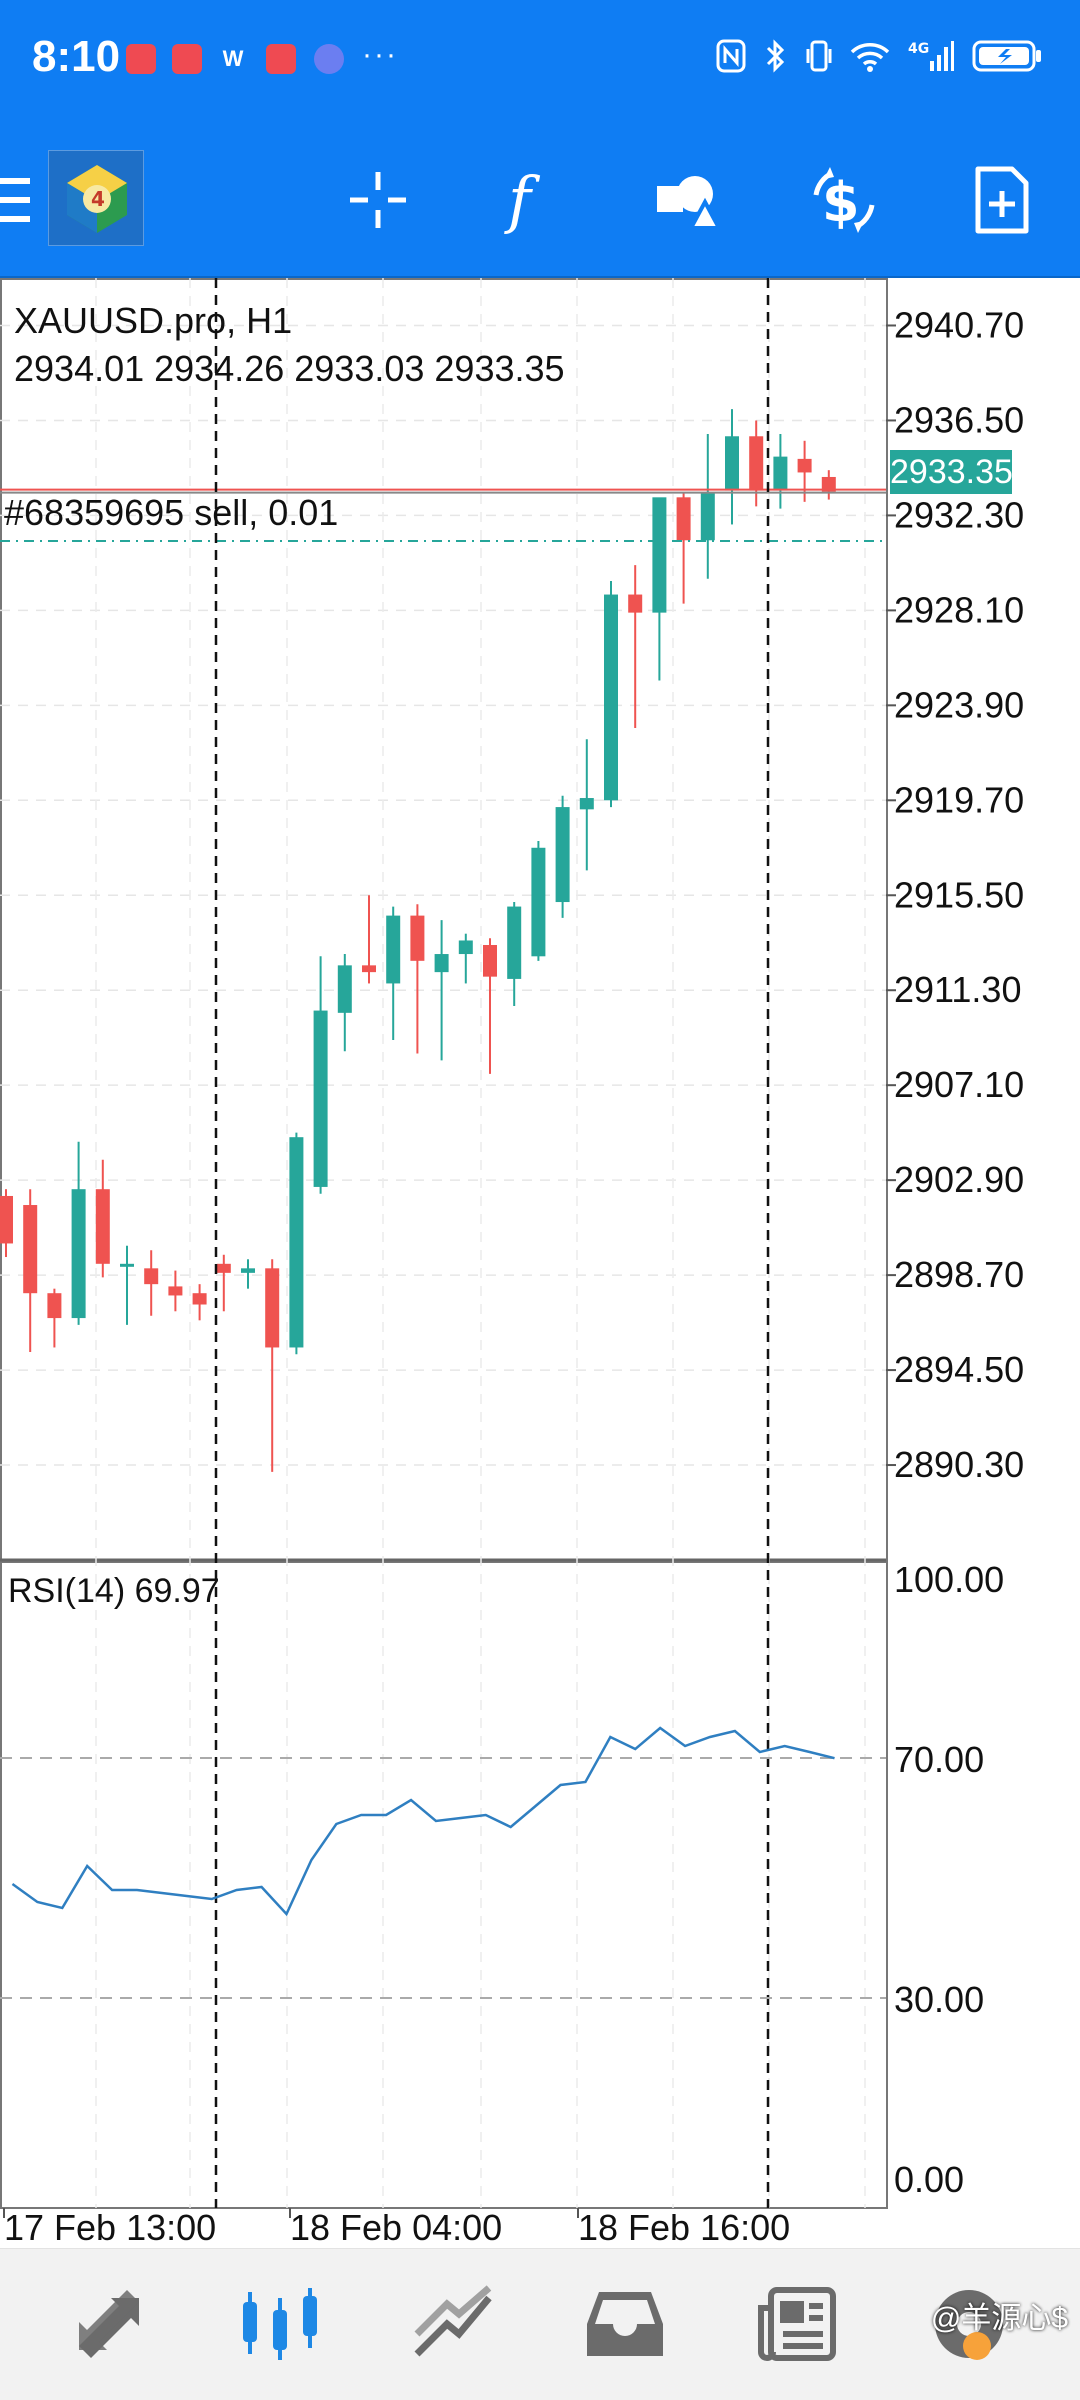  I want to click on indicators-icon: f, so click(530, 200).